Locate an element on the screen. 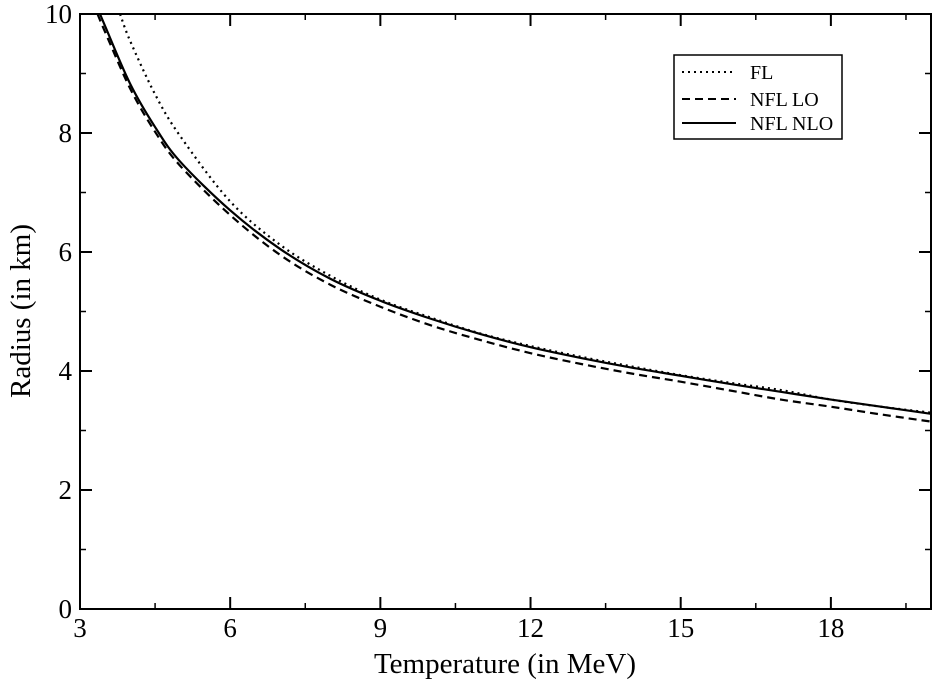  legend: FL NFL LO NFL NLO is located at coordinates (758, 97).